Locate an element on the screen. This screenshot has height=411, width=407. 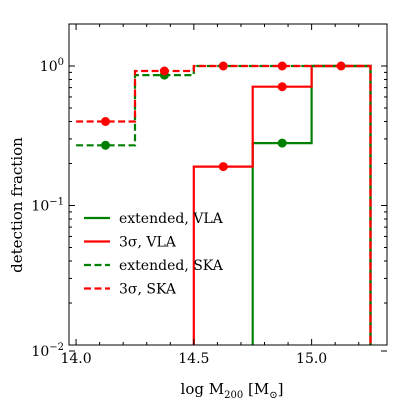
y-tick-label: 10⁰ is located at coordinates (52, 66).